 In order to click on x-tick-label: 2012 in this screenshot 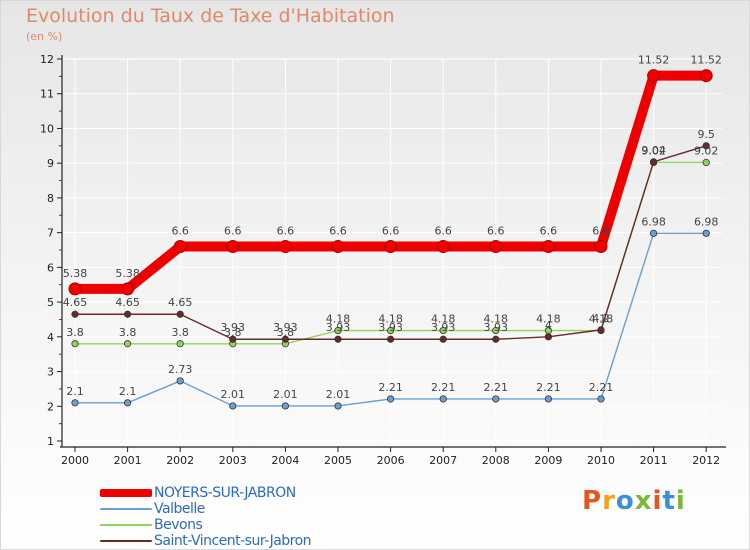, I will do `click(706, 460)`.